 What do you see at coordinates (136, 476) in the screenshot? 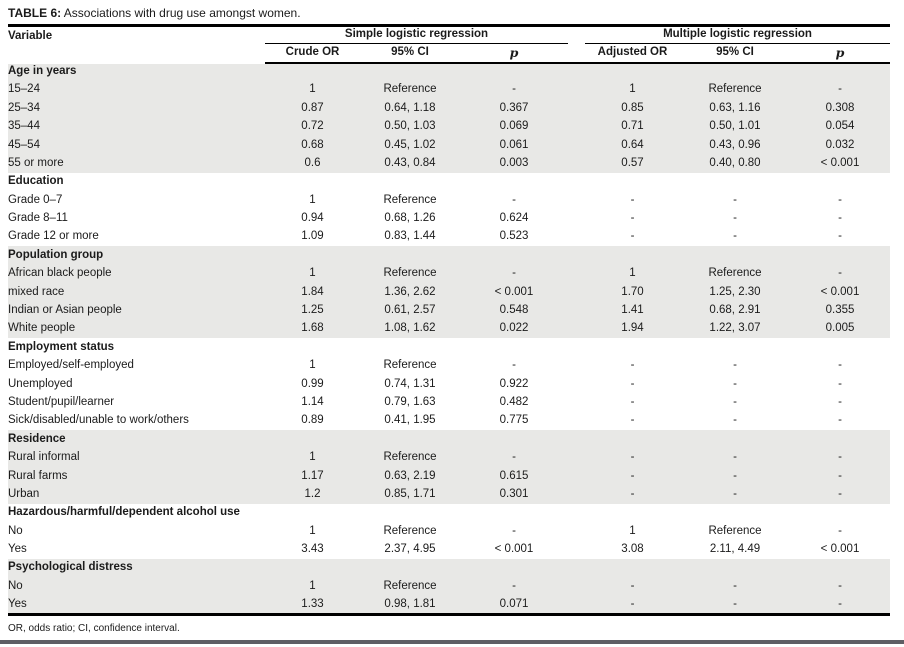
I see `row-variable-label: Rural farms` at bounding box center [136, 476].